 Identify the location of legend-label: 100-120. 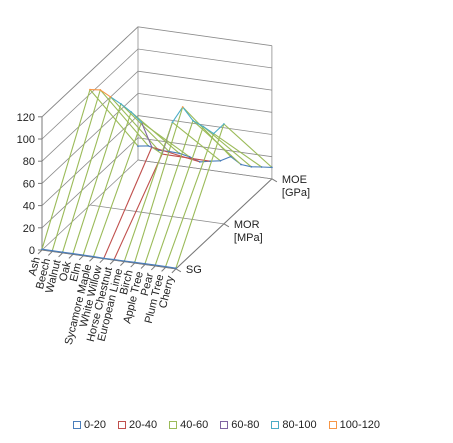
(360, 425).